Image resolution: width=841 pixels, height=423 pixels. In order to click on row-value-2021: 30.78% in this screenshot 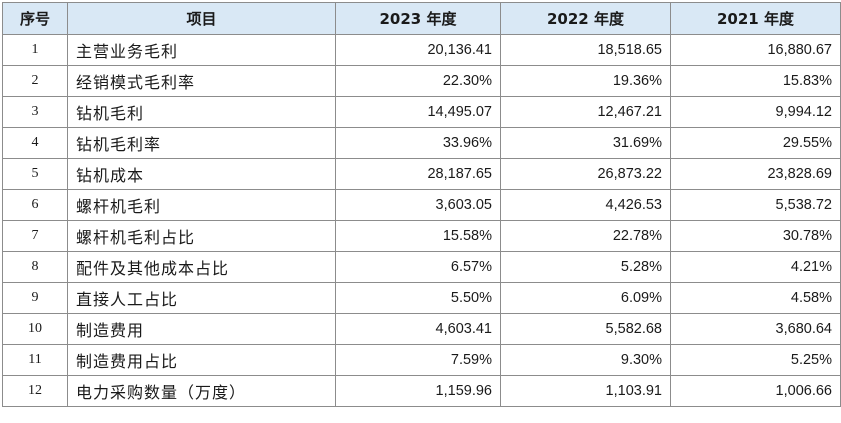, I will do `click(755, 236)`.